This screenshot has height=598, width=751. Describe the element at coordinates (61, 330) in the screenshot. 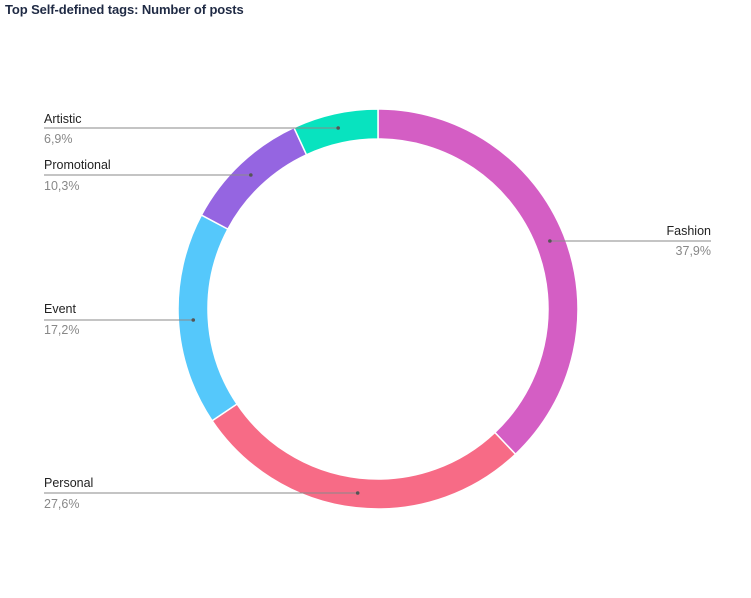

I see `percent-event: 17,2%` at that location.